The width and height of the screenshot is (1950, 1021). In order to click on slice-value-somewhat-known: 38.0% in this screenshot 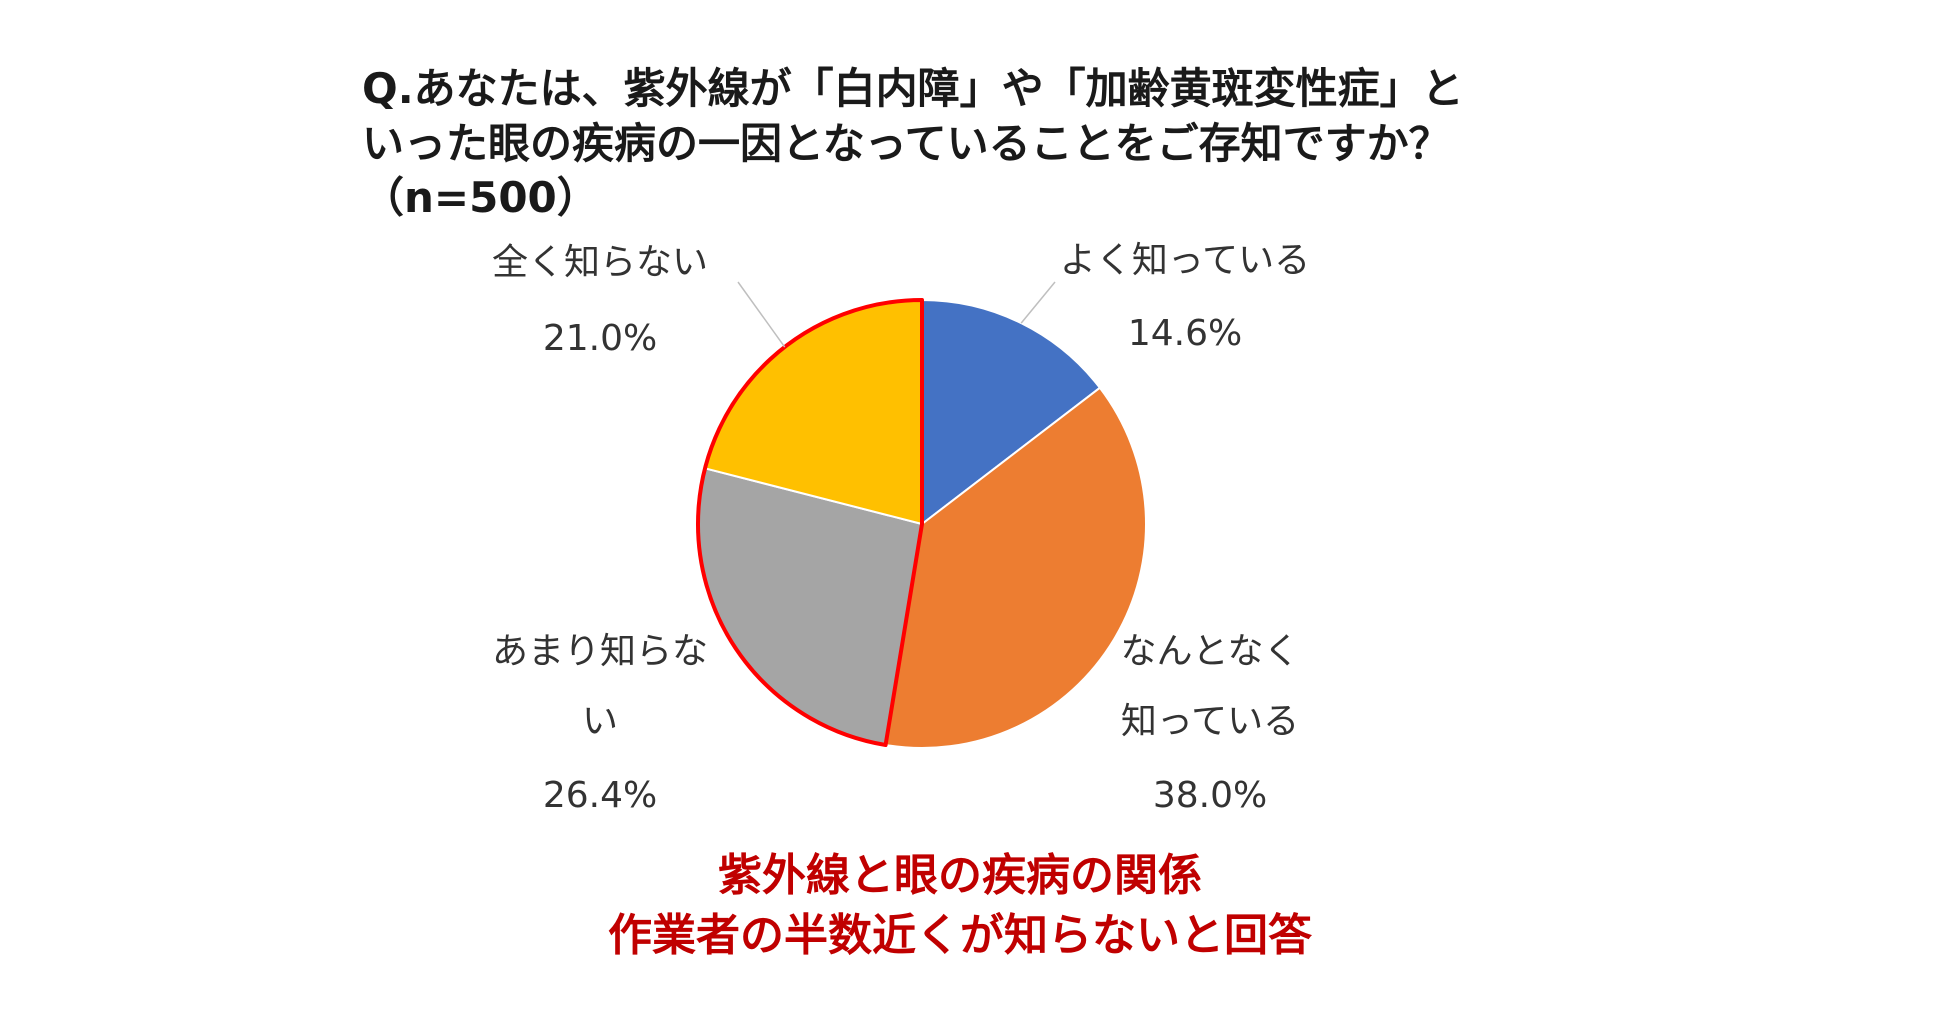, I will do `click(1210, 795)`.